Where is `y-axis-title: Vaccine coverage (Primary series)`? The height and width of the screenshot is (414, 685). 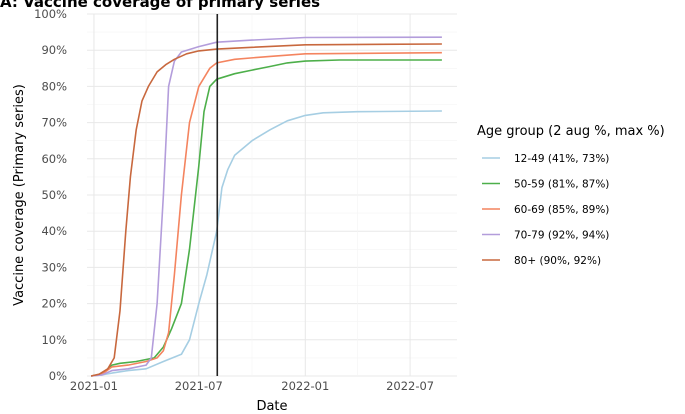 y-axis-title: Vaccine coverage (Primary series) is located at coordinates (19, 195).